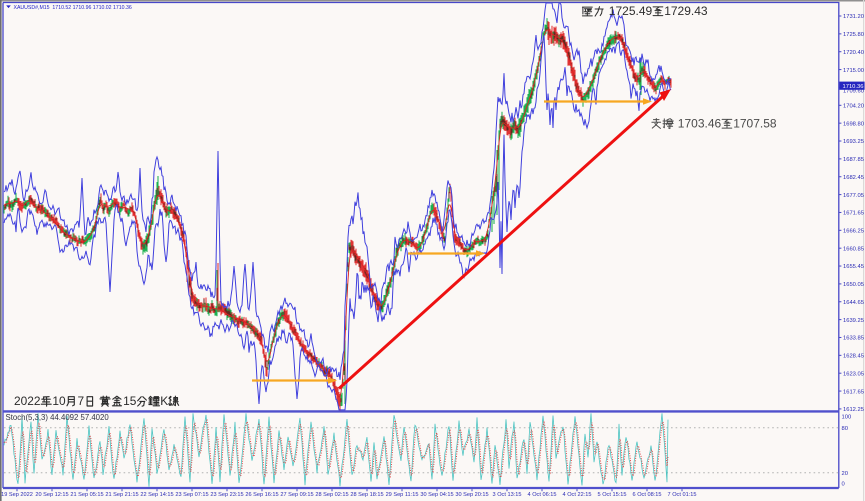 This screenshot has width=865, height=501. What do you see at coordinates (59, 401) in the screenshot?
I see `svg-text: 10` at bounding box center [59, 401].